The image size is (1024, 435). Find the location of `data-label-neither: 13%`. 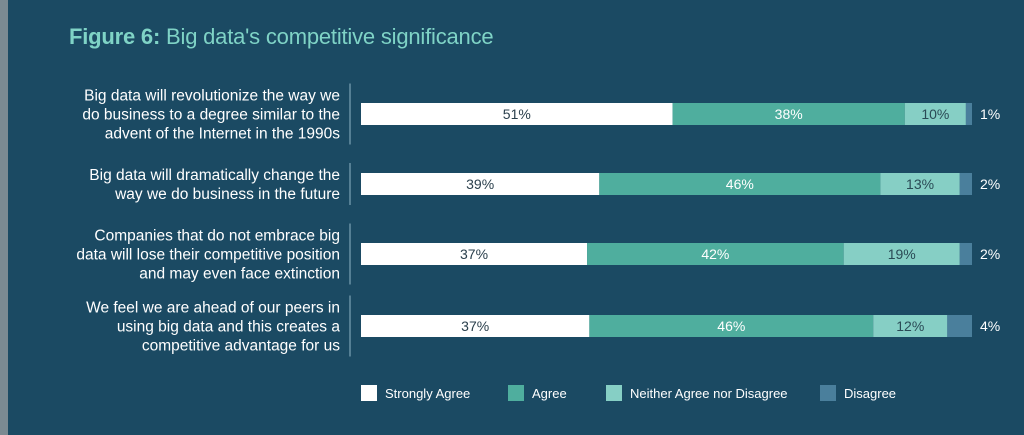

data-label-neither: 13% is located at coordinates (920, 184).